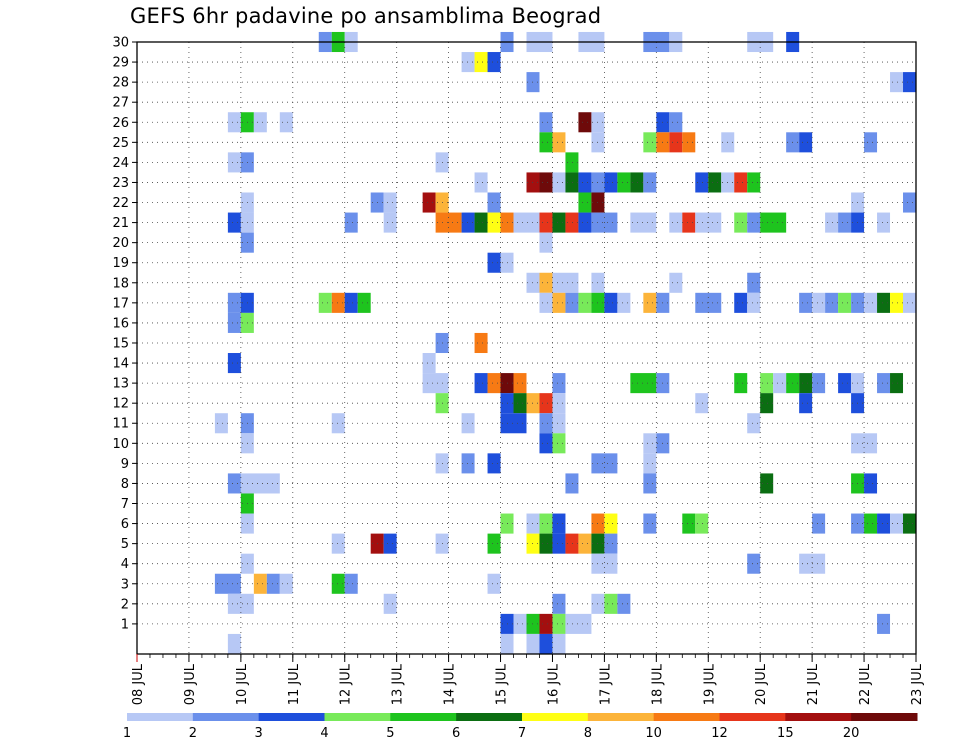 The width and height of the screenshot is (960, 742). Describe the element at coordinates (324, 733) in the screenshot. I see `legend-label: 4` at that location.